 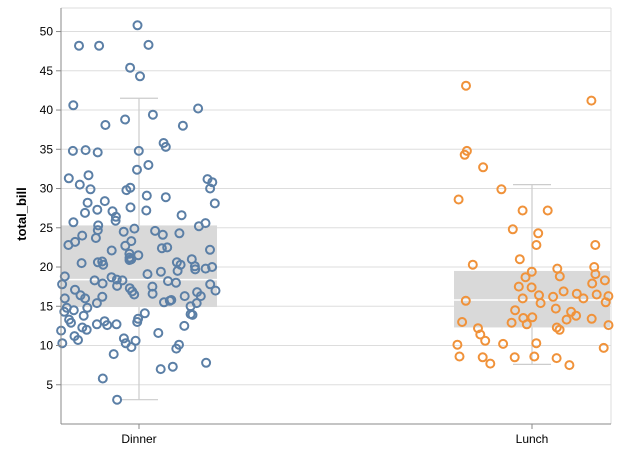 What do you see at coordinates (47, 346) in the screenshot?
I see `y-tick-label: 10` at bounding box center [47, 346].